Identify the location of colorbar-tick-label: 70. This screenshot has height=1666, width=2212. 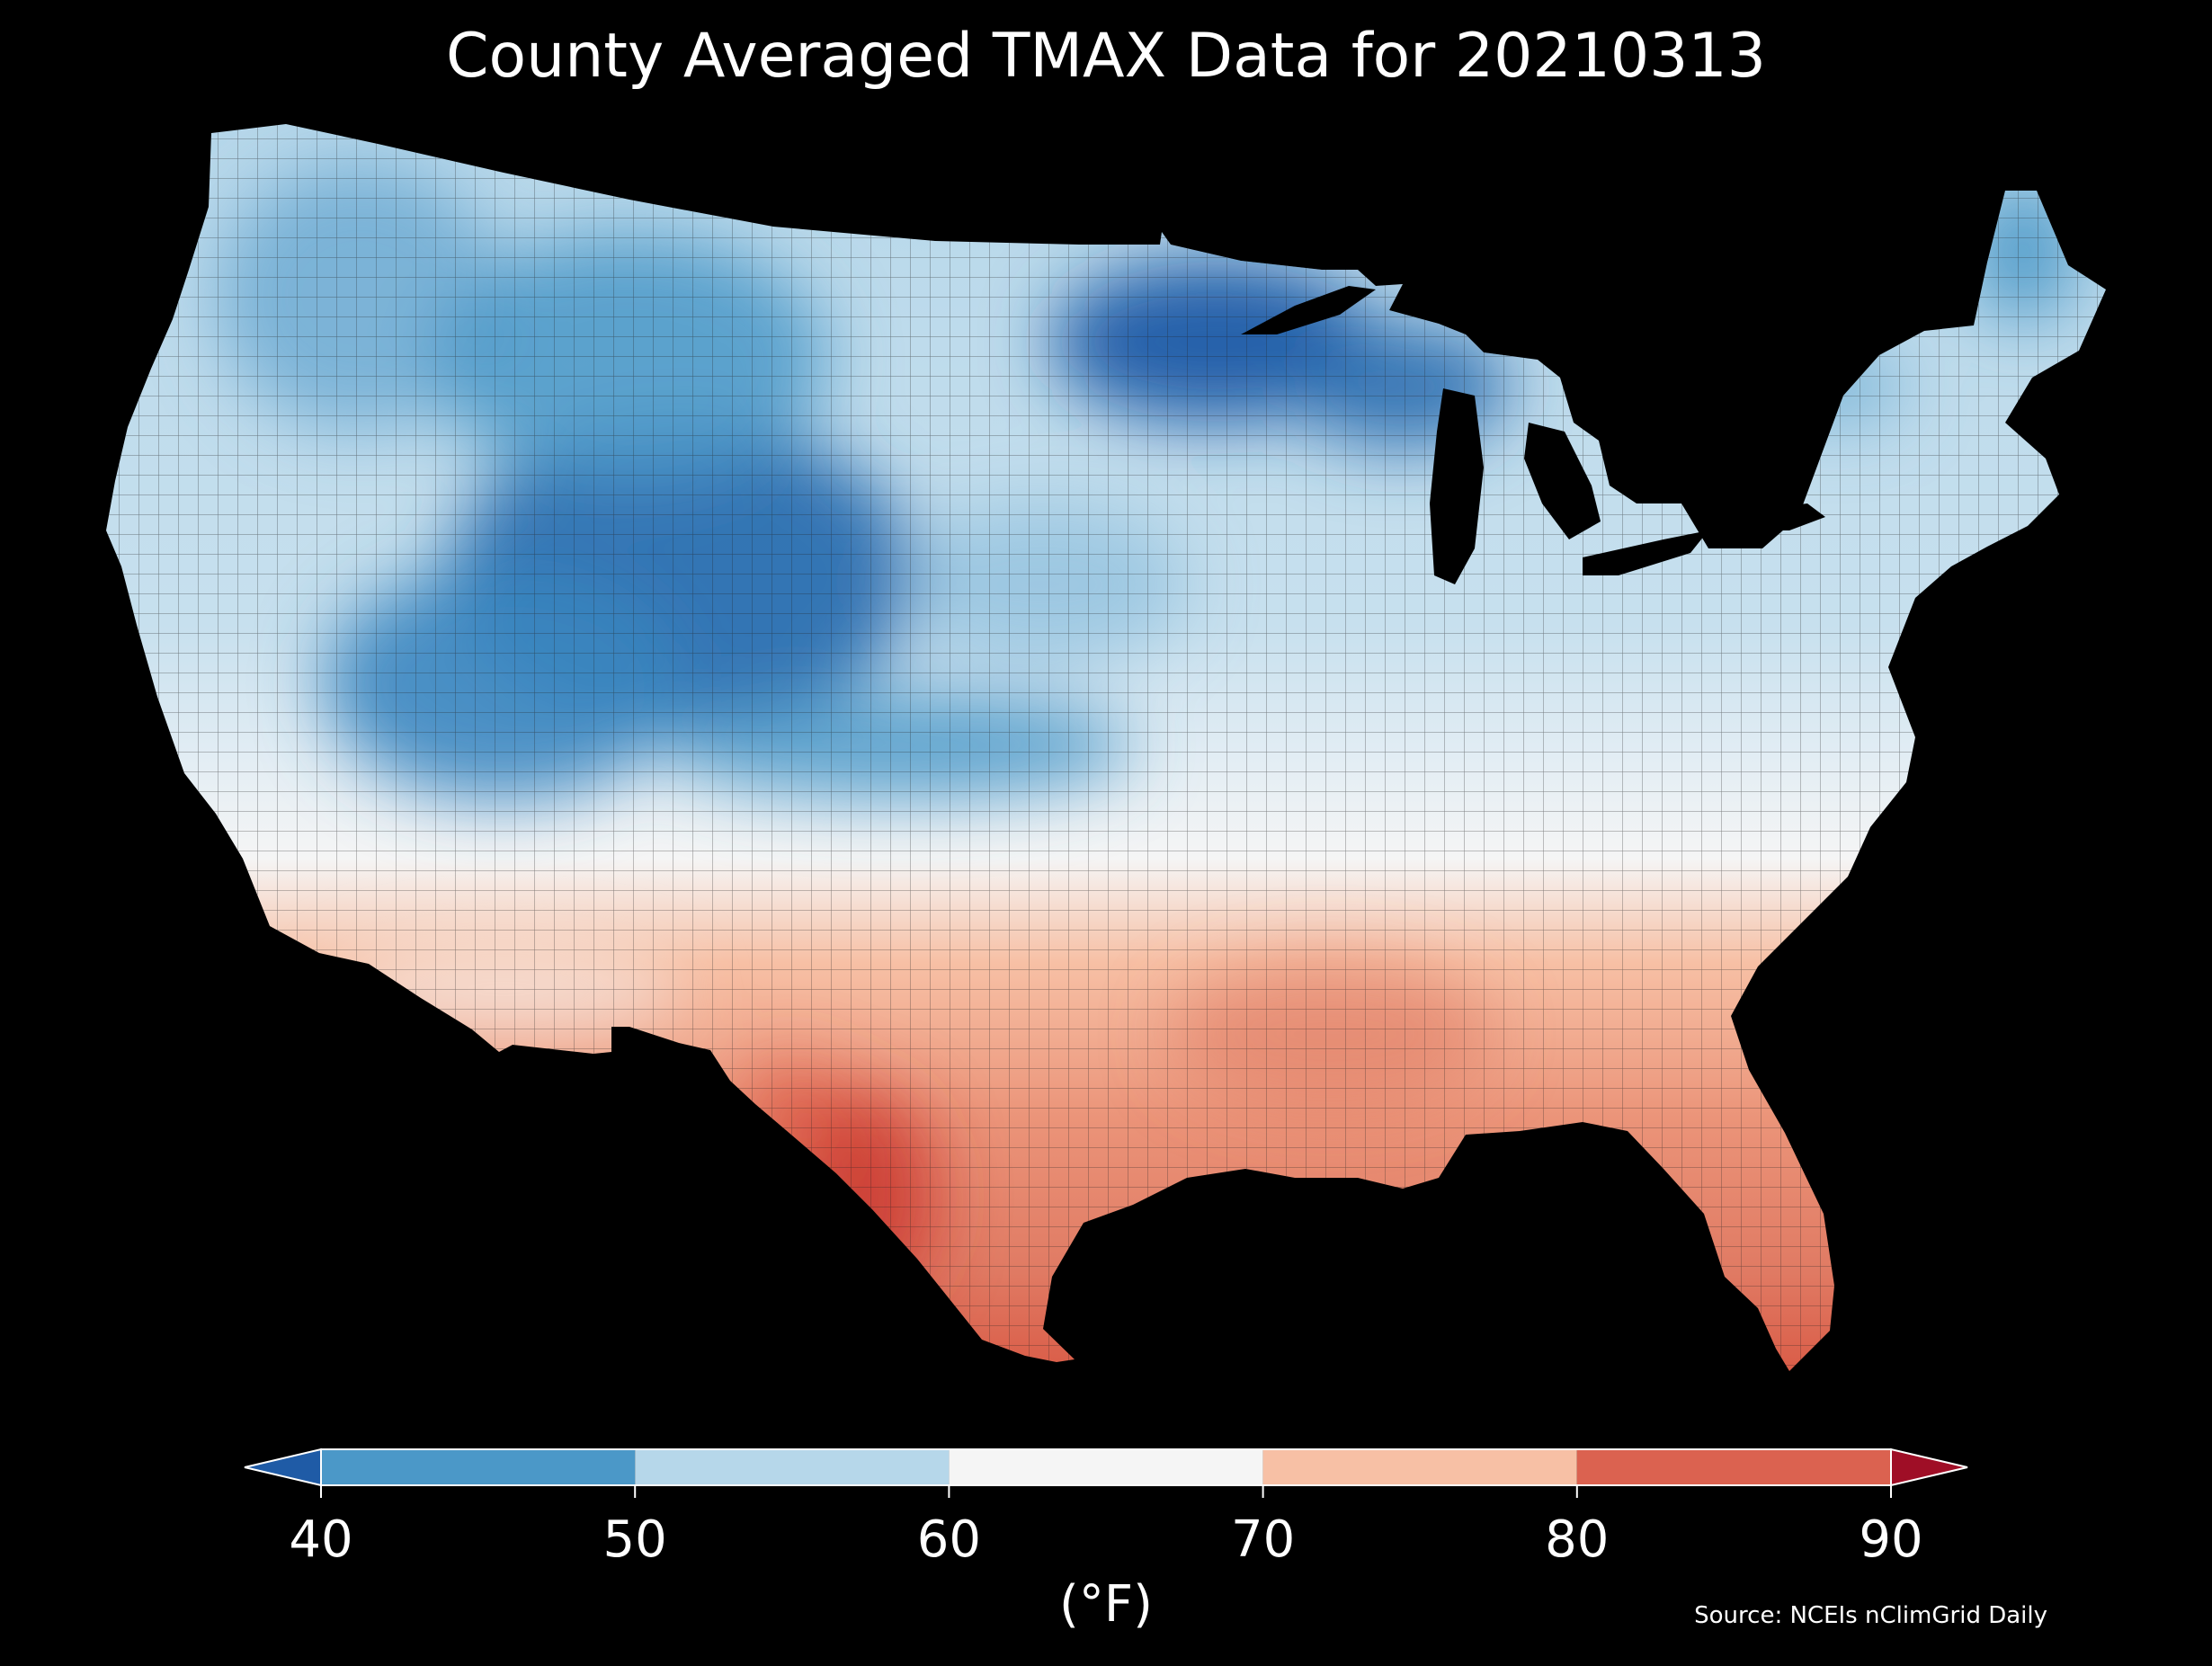
(1263, 1540).